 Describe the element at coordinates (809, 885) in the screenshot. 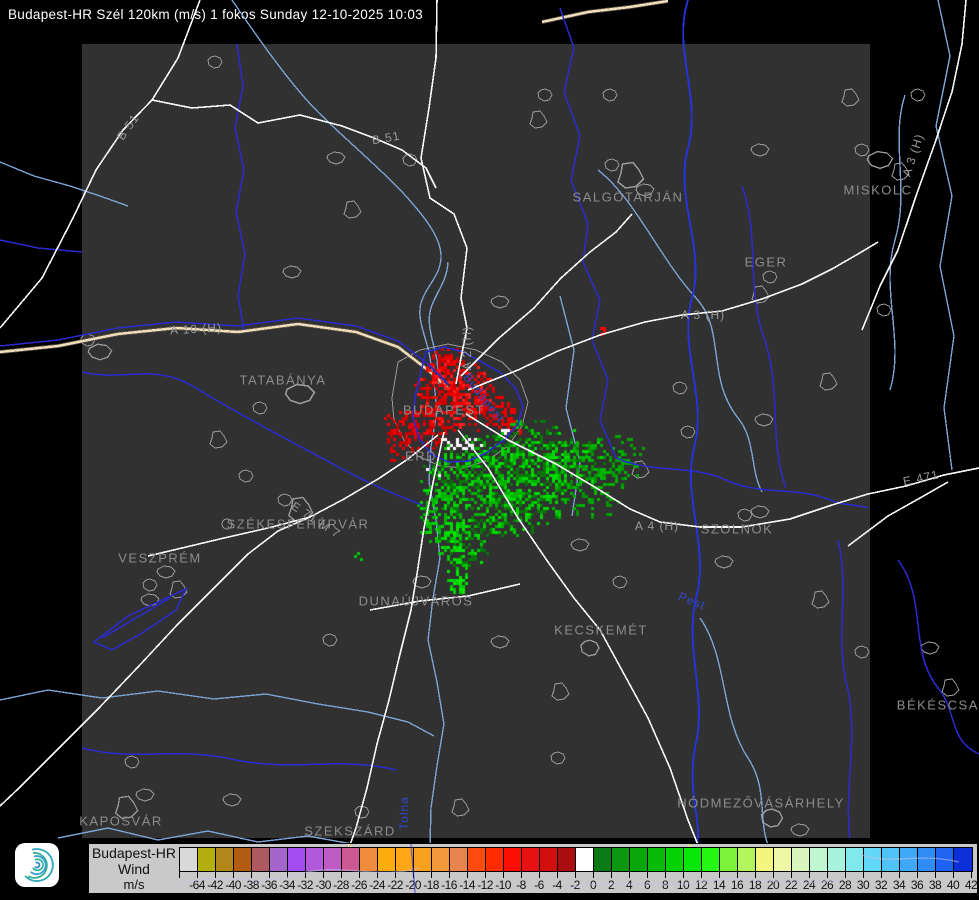

I see `colorbar-tick-label: 24` at that location.